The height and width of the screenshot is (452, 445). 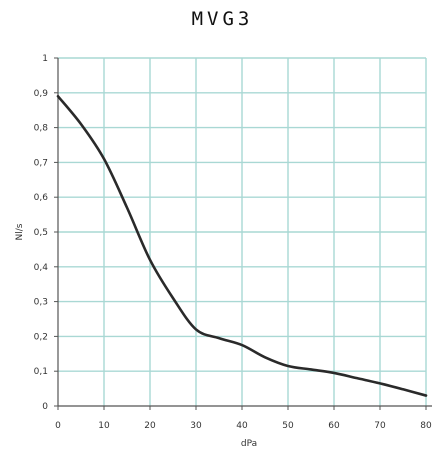 I want to click on x-tick-label: 0, so click(x=58, y=426).